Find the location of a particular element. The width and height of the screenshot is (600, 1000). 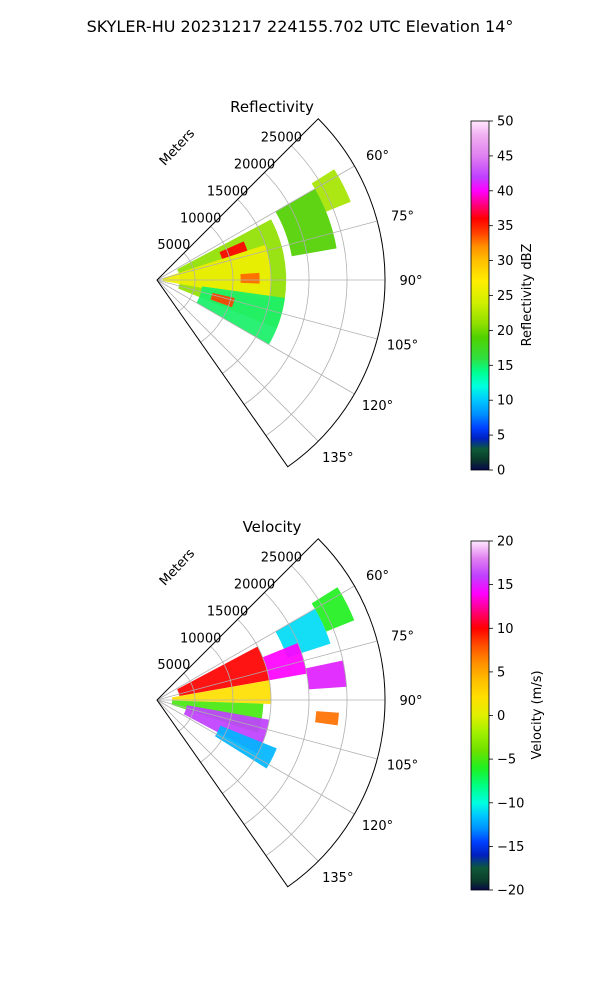

reflectivity-colorbar-tick-label-5: 25 is located at coordinates (505, 296).